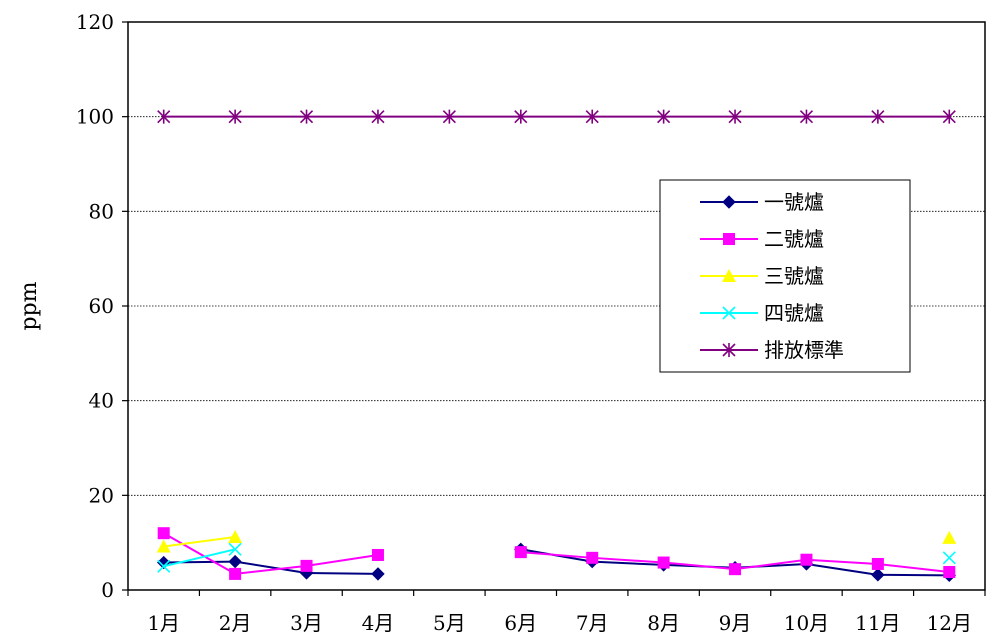  What do you see at coordinates (101, 401) in the screenshot?
I see `y-tick-label: 40` at bounding box center [101, 401].